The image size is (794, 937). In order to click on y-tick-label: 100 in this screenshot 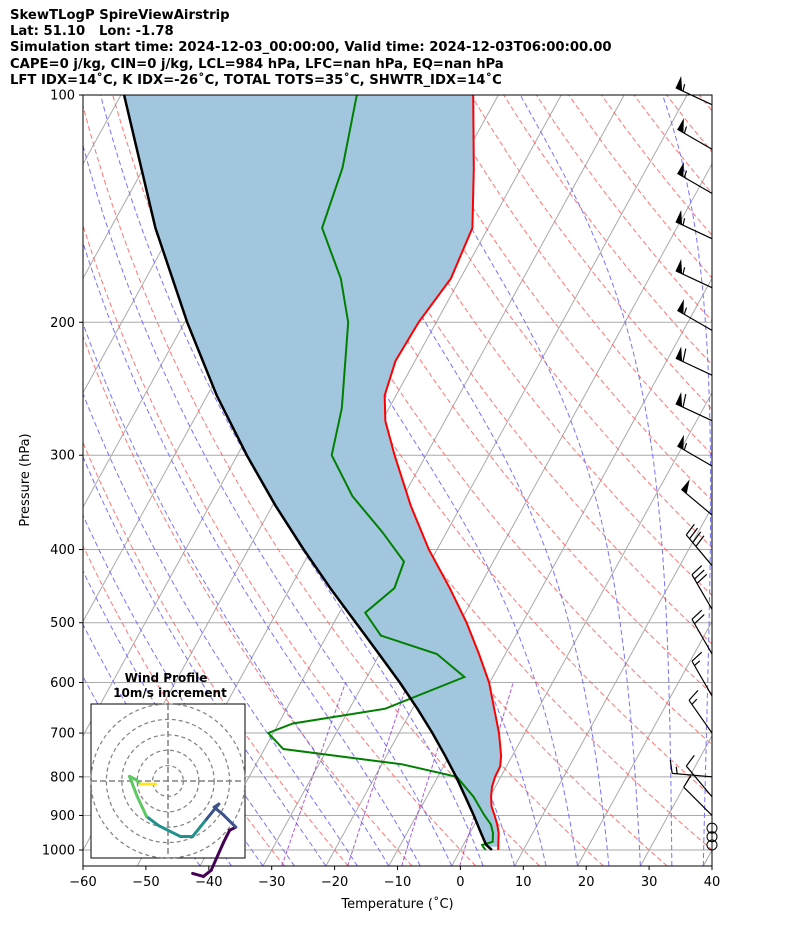, I will do `click(62, 96)`.